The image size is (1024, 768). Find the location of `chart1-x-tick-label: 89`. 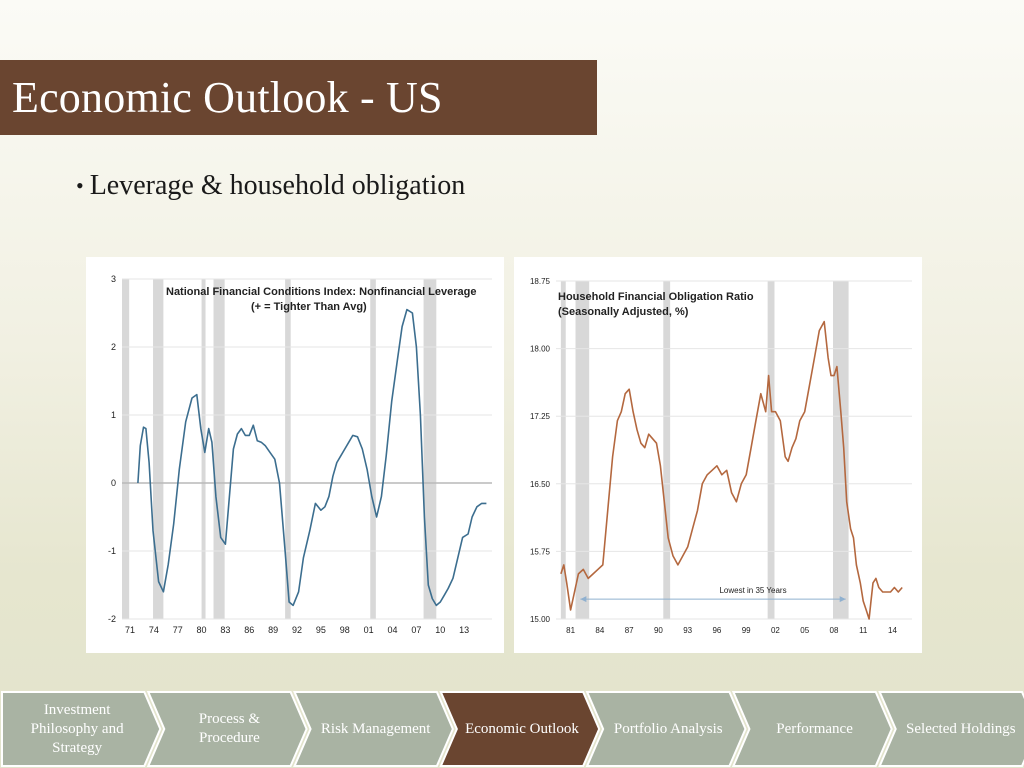

chart1-x-tick-label: 89 is located at coordinates (273, 630).